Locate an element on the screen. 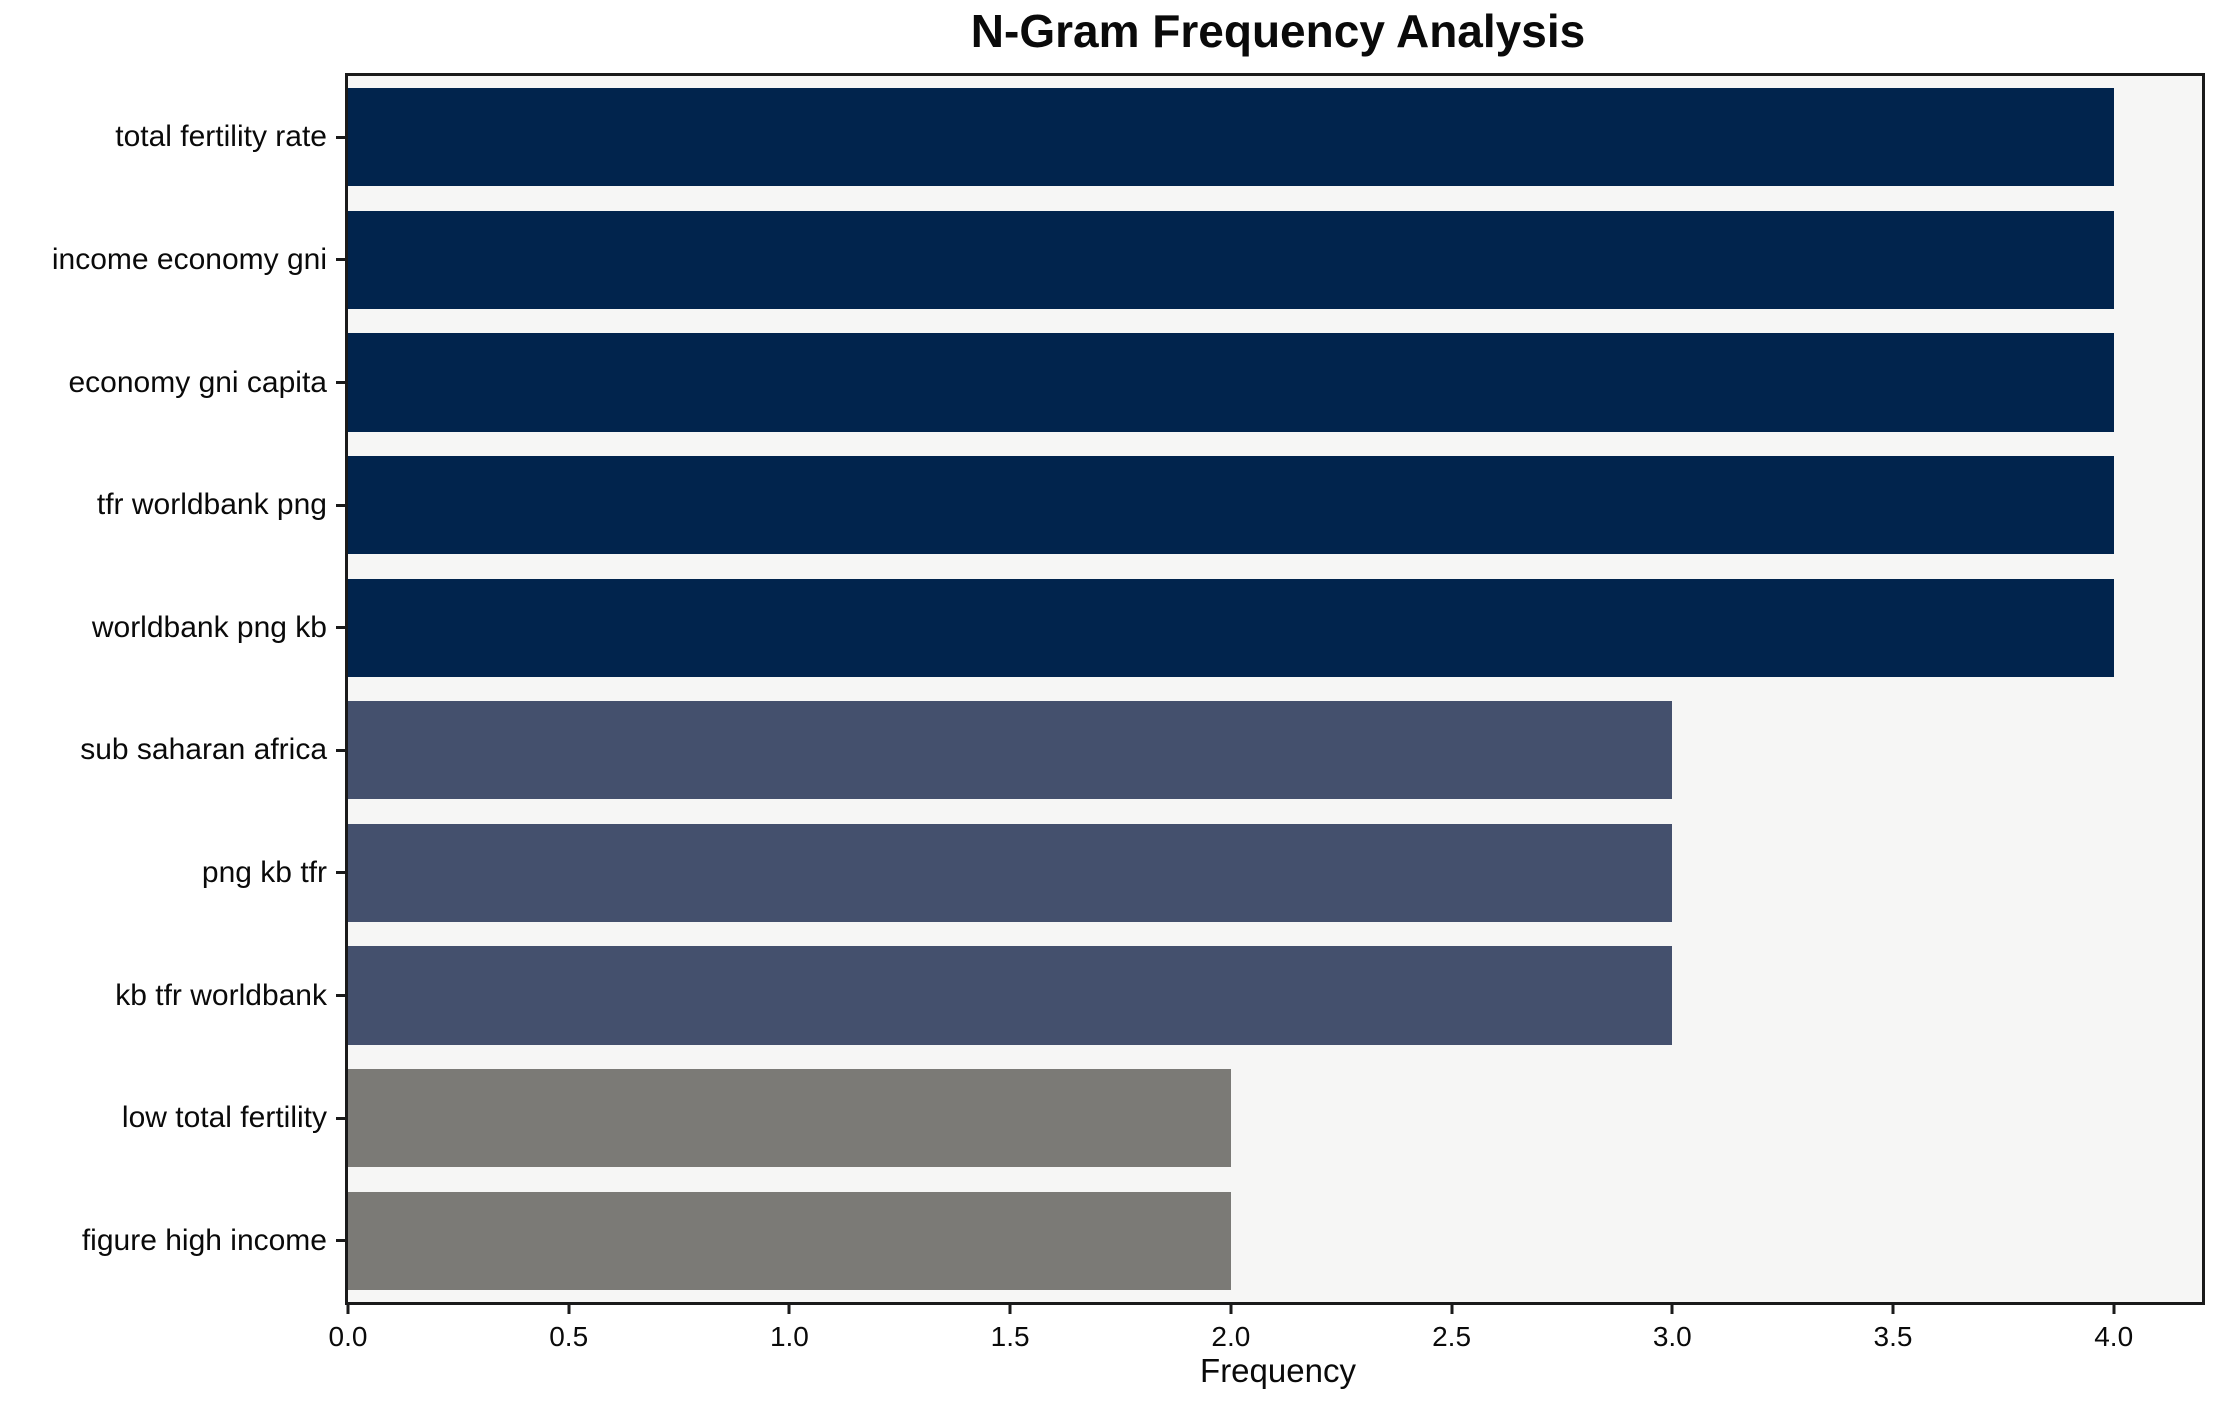 The image size is (2225, 1414). x-tick-label: 4.0 is located at coordinates (2114, 1336).